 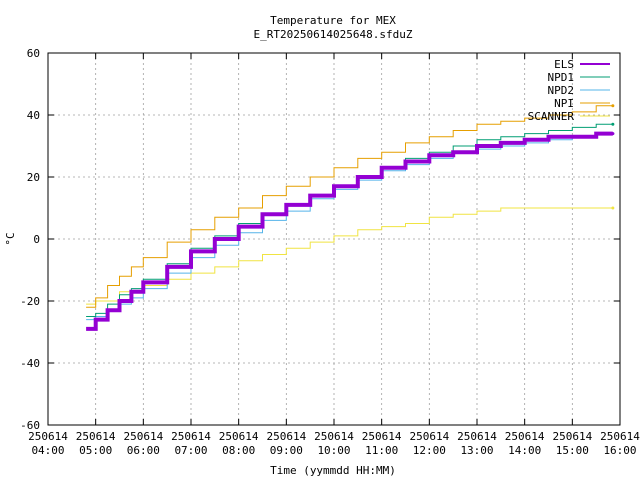 I want to click on chart-subtitle: E_RT20250614025648.sfduZ, so click(x=333, y=34).